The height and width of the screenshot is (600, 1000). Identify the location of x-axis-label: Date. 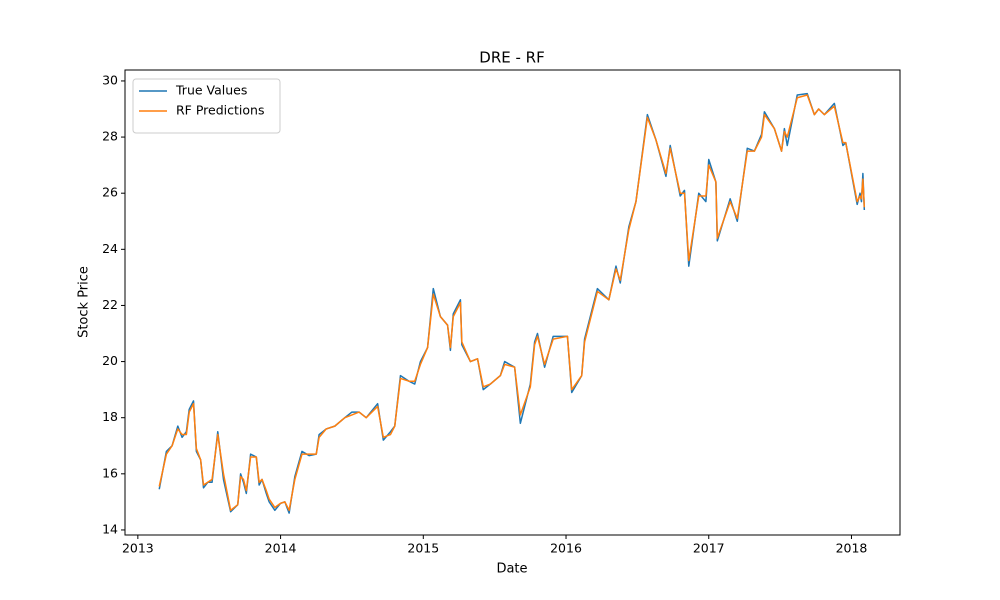
(511, 569).